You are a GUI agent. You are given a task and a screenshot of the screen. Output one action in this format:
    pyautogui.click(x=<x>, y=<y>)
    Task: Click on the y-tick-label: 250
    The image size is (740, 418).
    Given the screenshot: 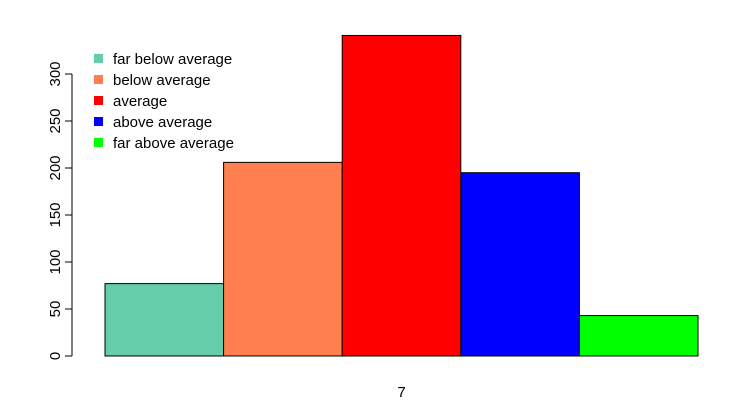 What is the action you would take?
    pyautogui.click(x=55, y=120)
    